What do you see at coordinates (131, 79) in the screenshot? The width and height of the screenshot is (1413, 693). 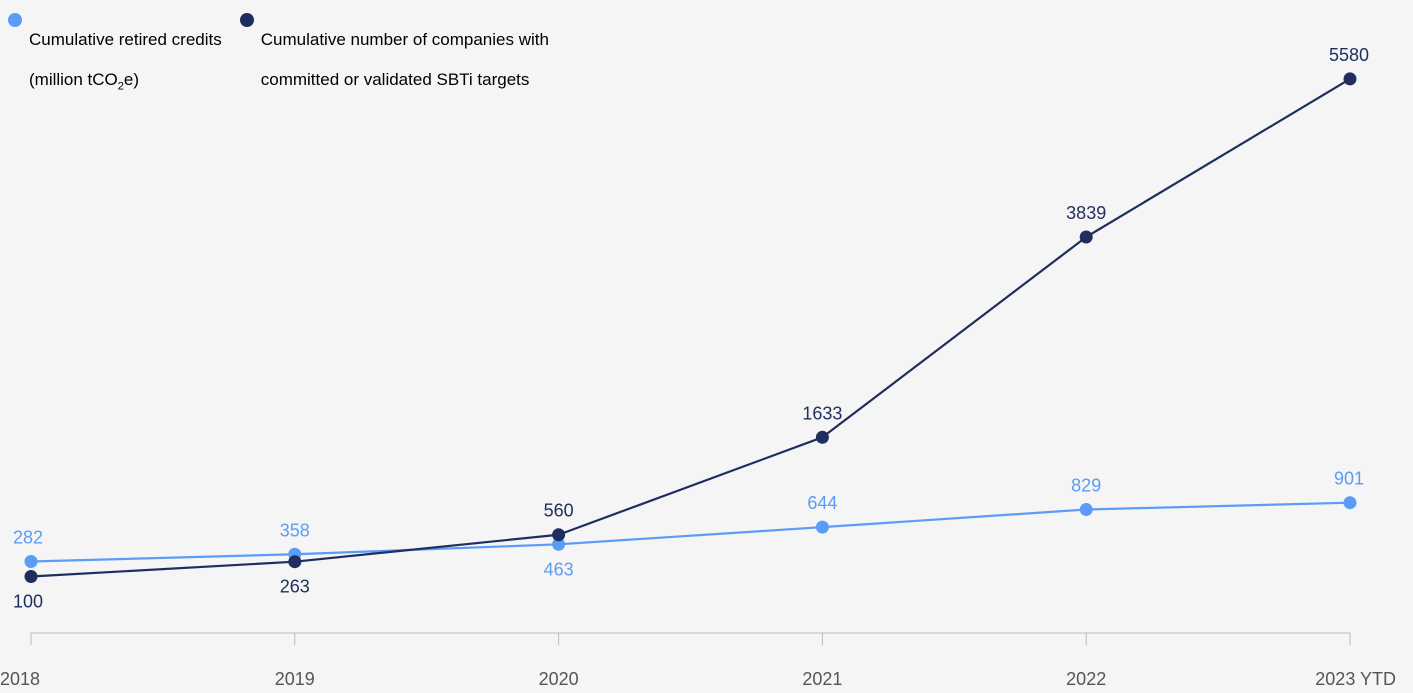 I see `legend-label-retired-credits-line2-suffix: e)` at bounding box center [131, 79].